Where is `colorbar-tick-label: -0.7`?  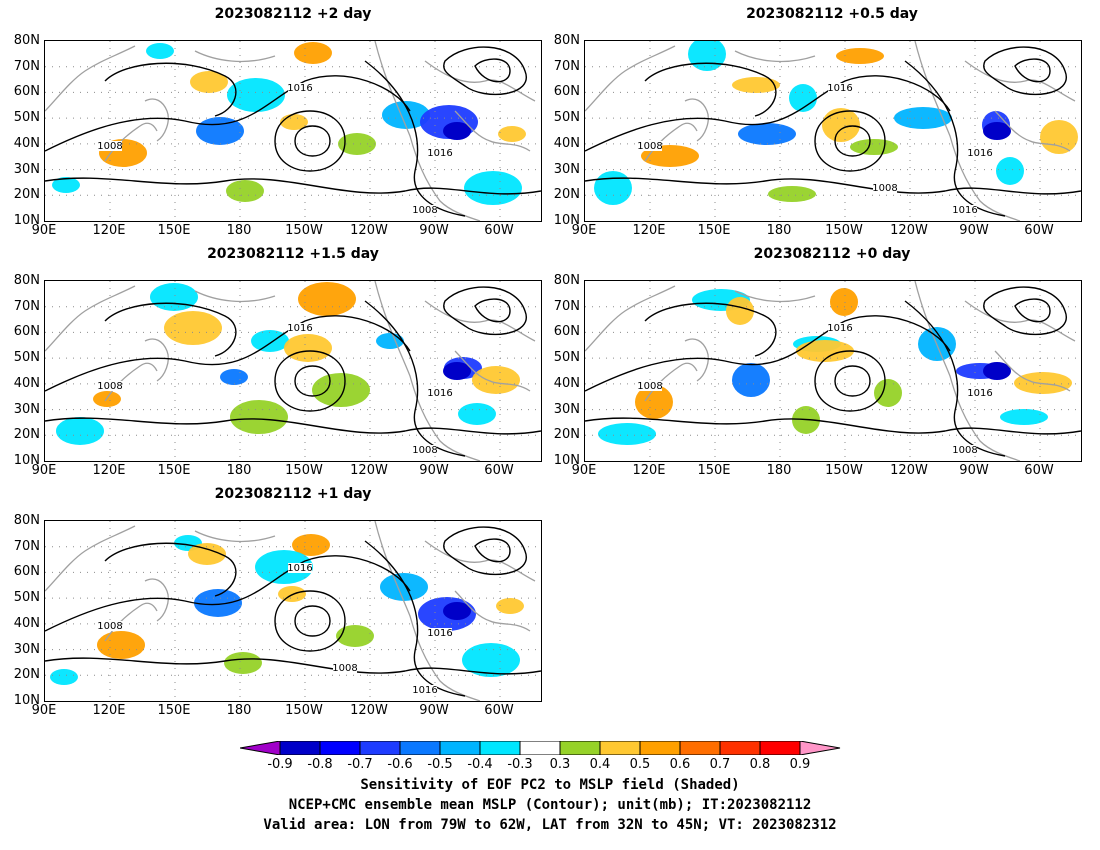
colorbar-tick-label: -0.7 is located at coordinates (360, 764).